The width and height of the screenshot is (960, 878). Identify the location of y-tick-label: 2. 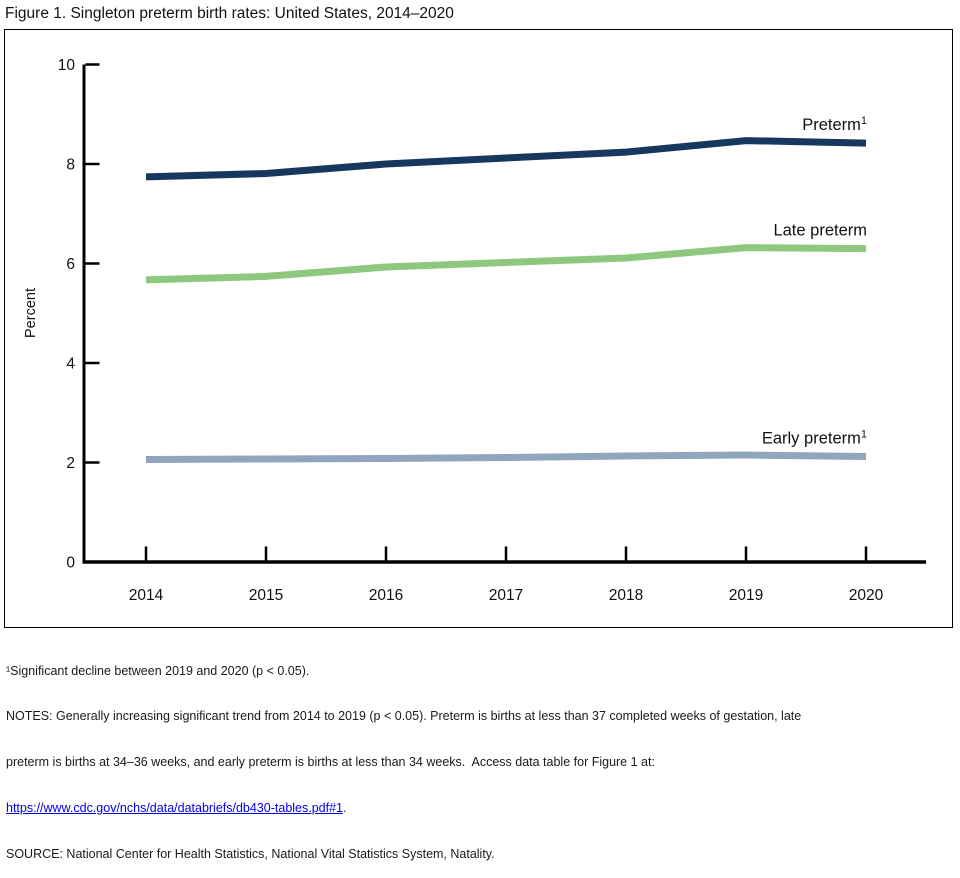
(70, 463).